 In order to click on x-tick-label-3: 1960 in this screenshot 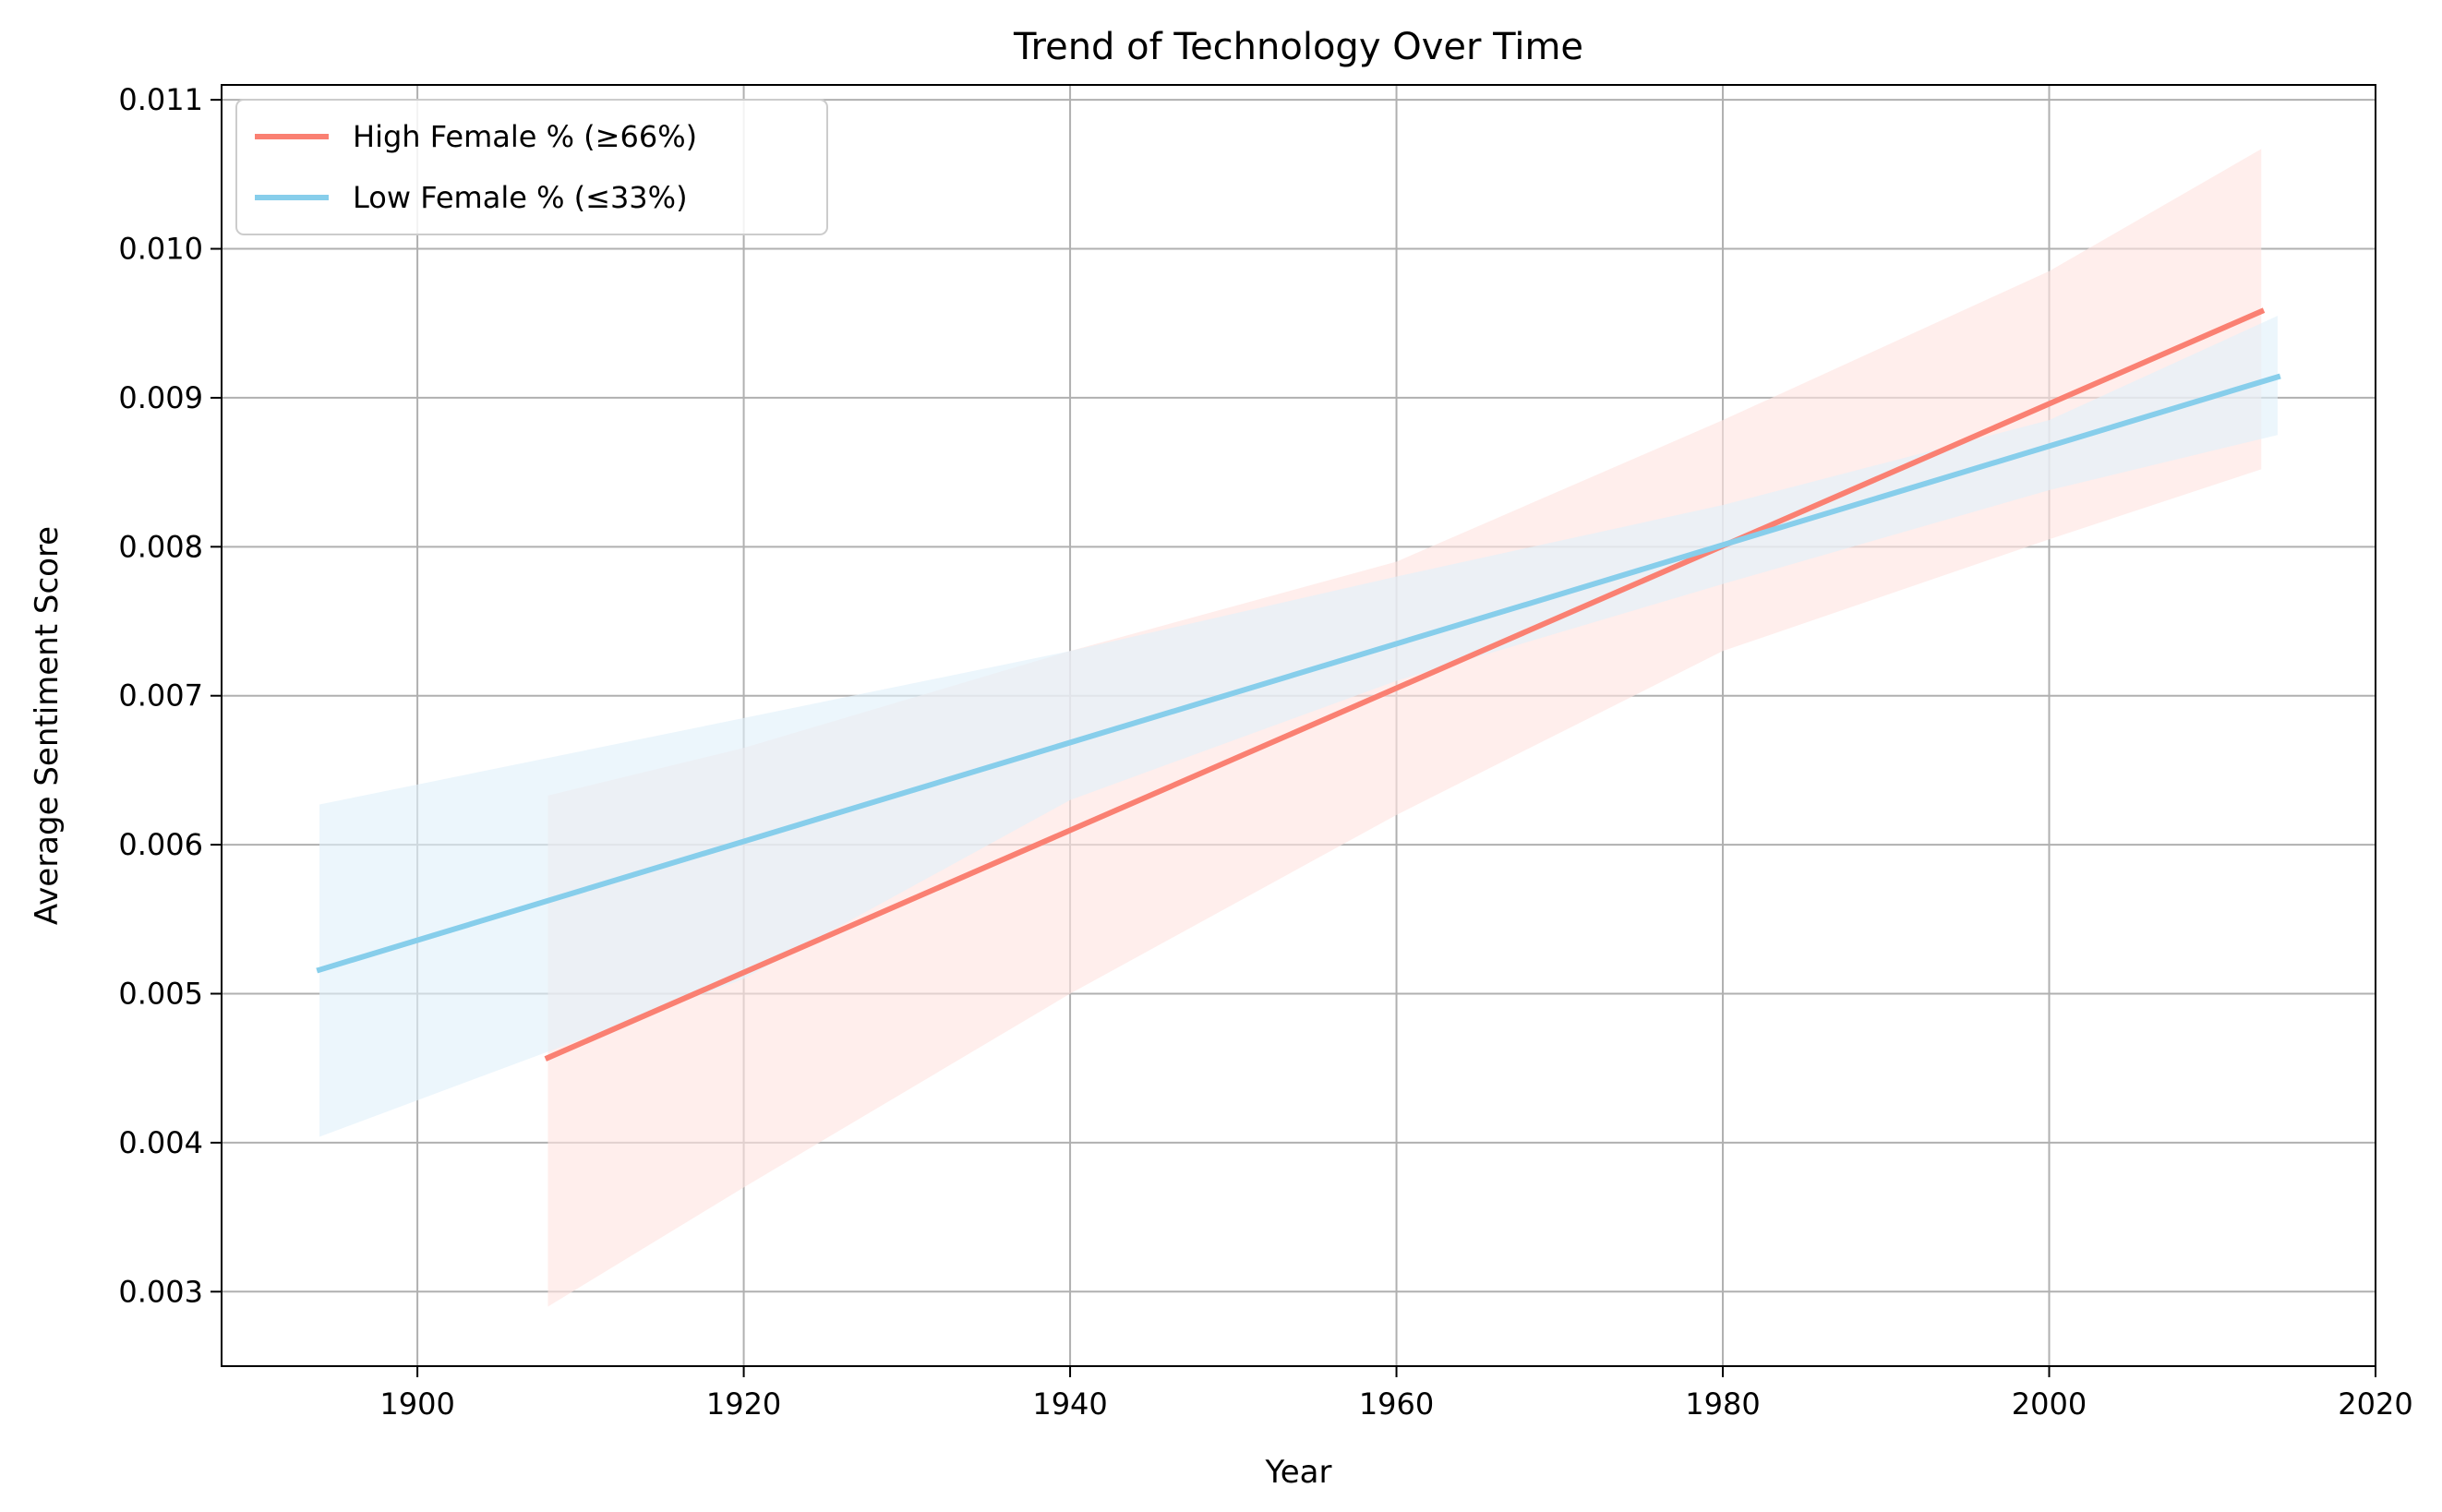, I will do `click(1396, 1404)`.